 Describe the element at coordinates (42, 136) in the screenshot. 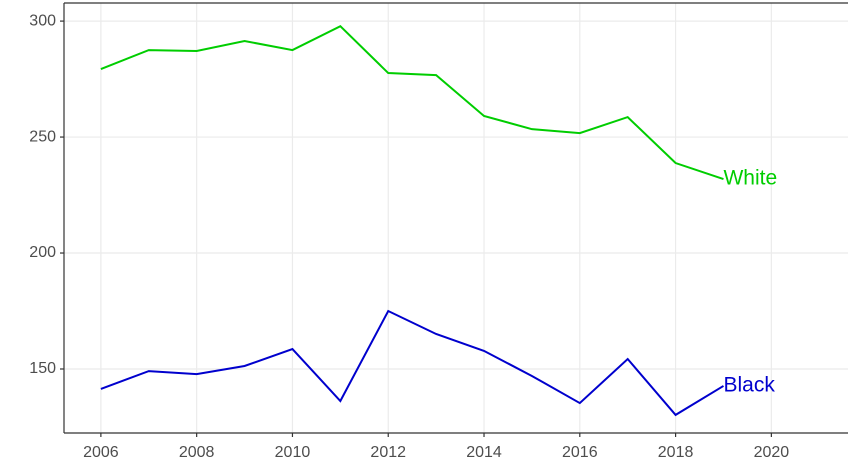

I see `y-tick-label: 250` at that location.